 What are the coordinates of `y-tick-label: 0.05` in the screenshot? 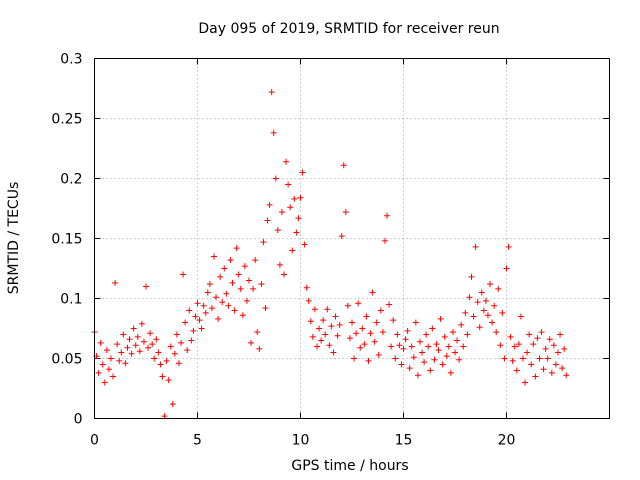 It's located at (66, 360).